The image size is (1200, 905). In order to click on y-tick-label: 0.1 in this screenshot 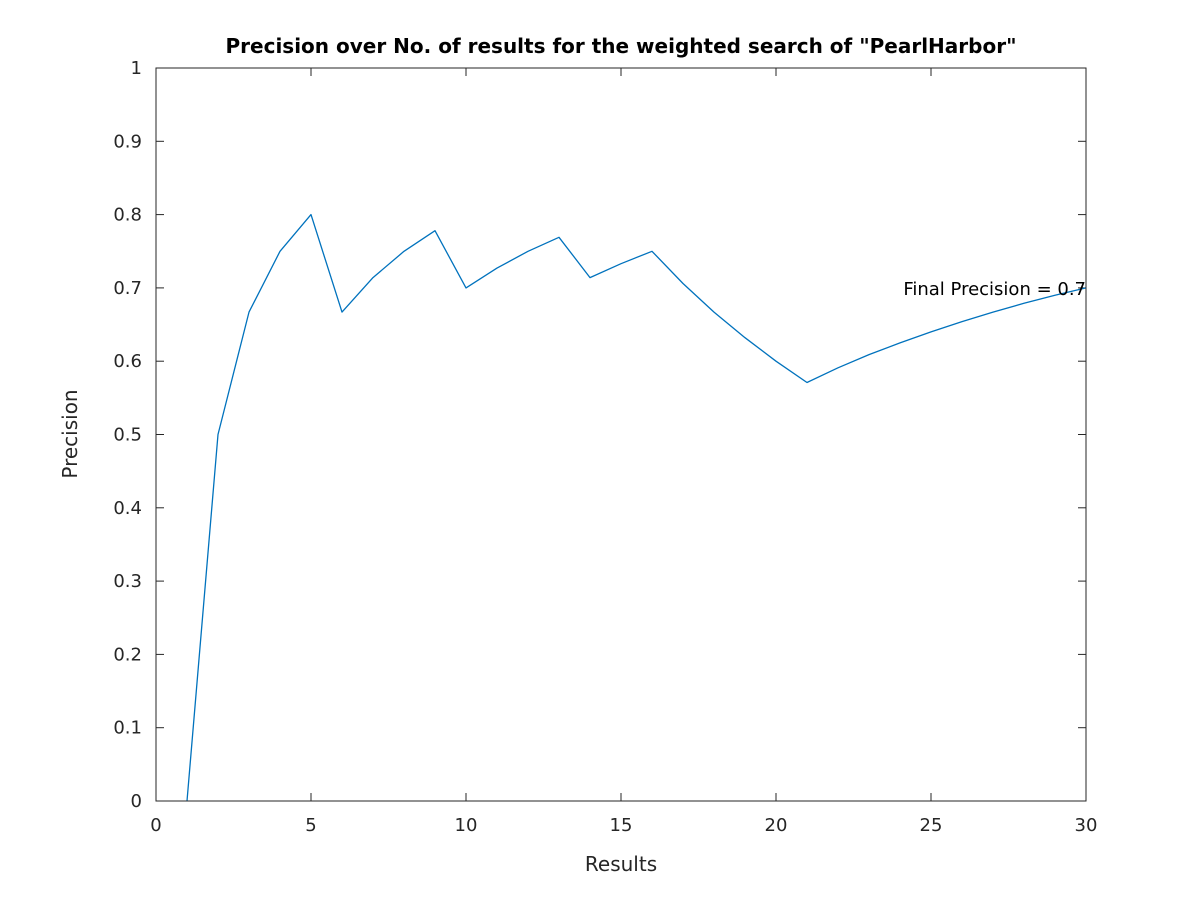, I will do `click(127, 728)`.